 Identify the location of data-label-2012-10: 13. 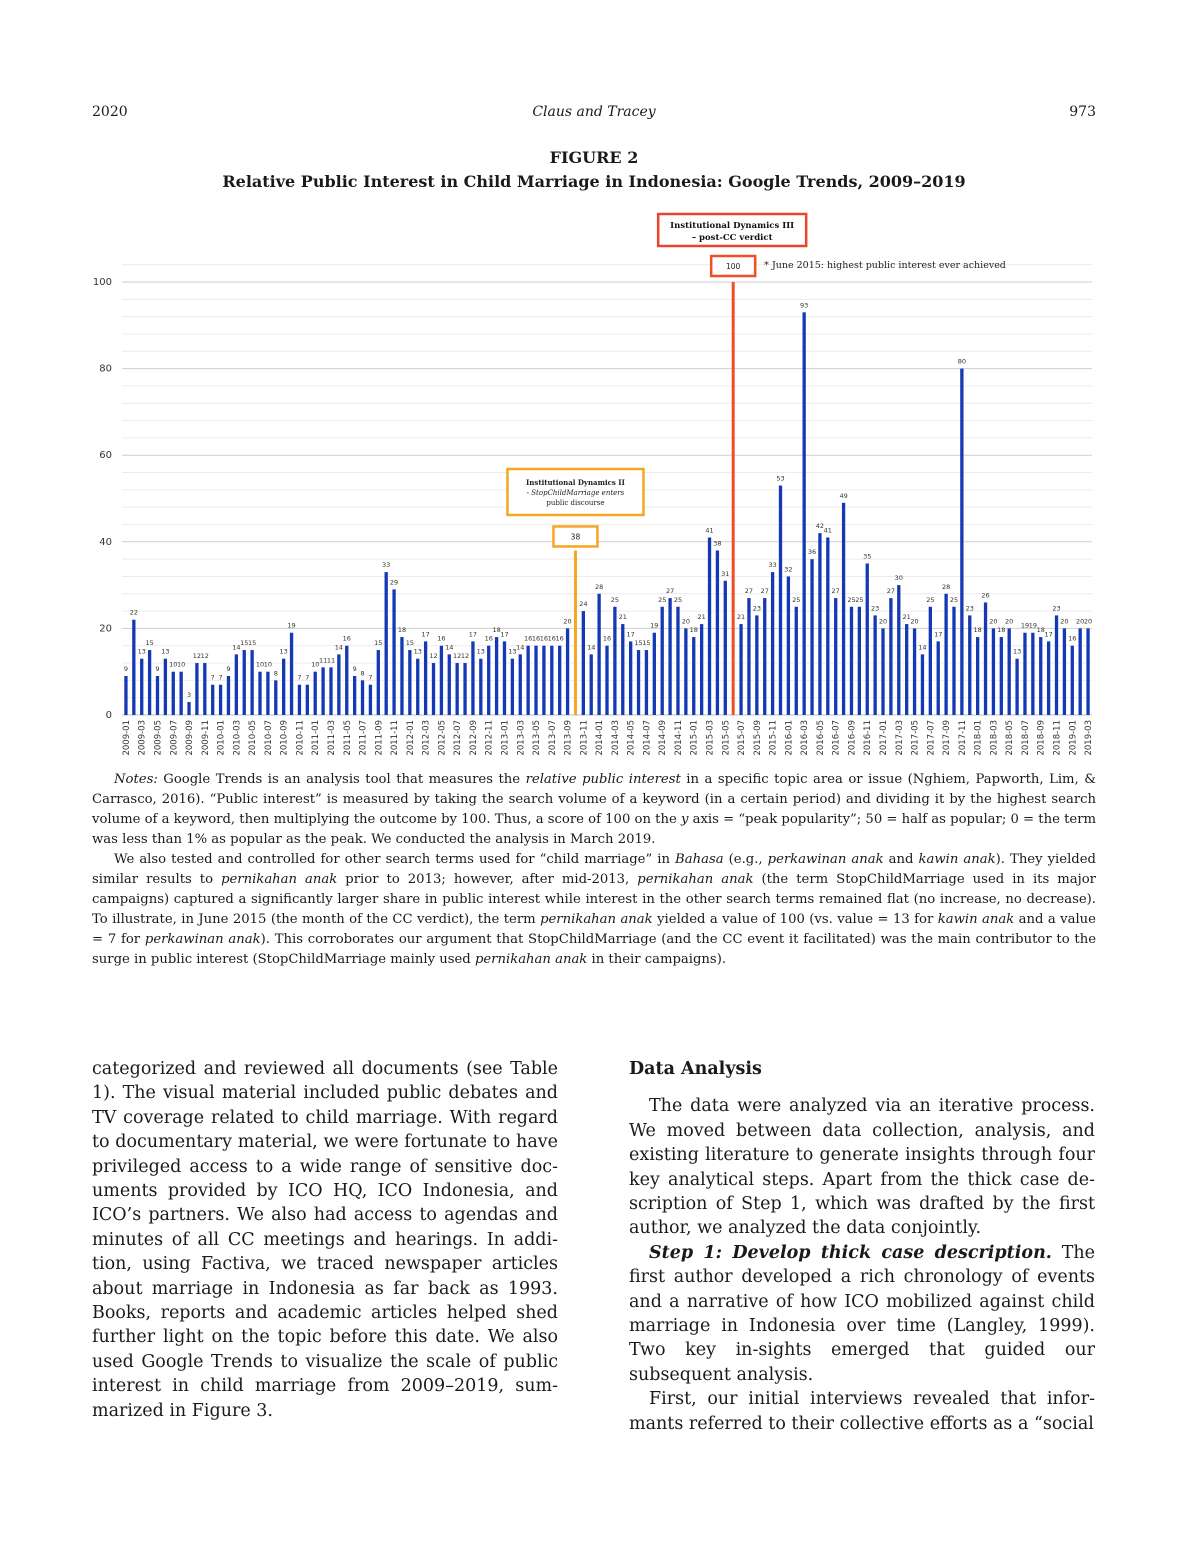
(481, 652).